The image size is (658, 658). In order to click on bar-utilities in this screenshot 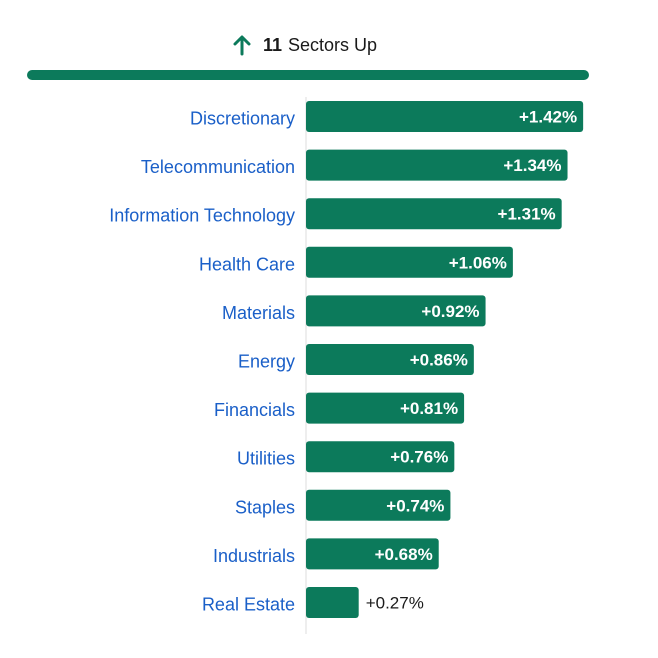, I will do `click(380, 457)`.